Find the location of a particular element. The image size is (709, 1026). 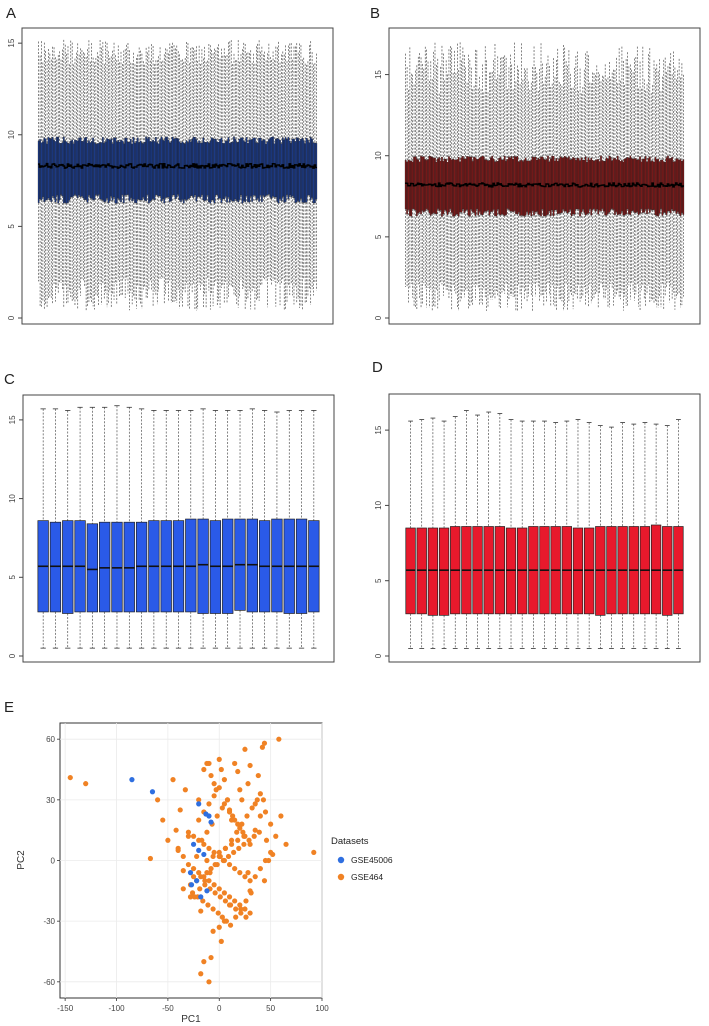

panel-a-y-axis: 0 5 10 15 is located at coordinates (14, 179).